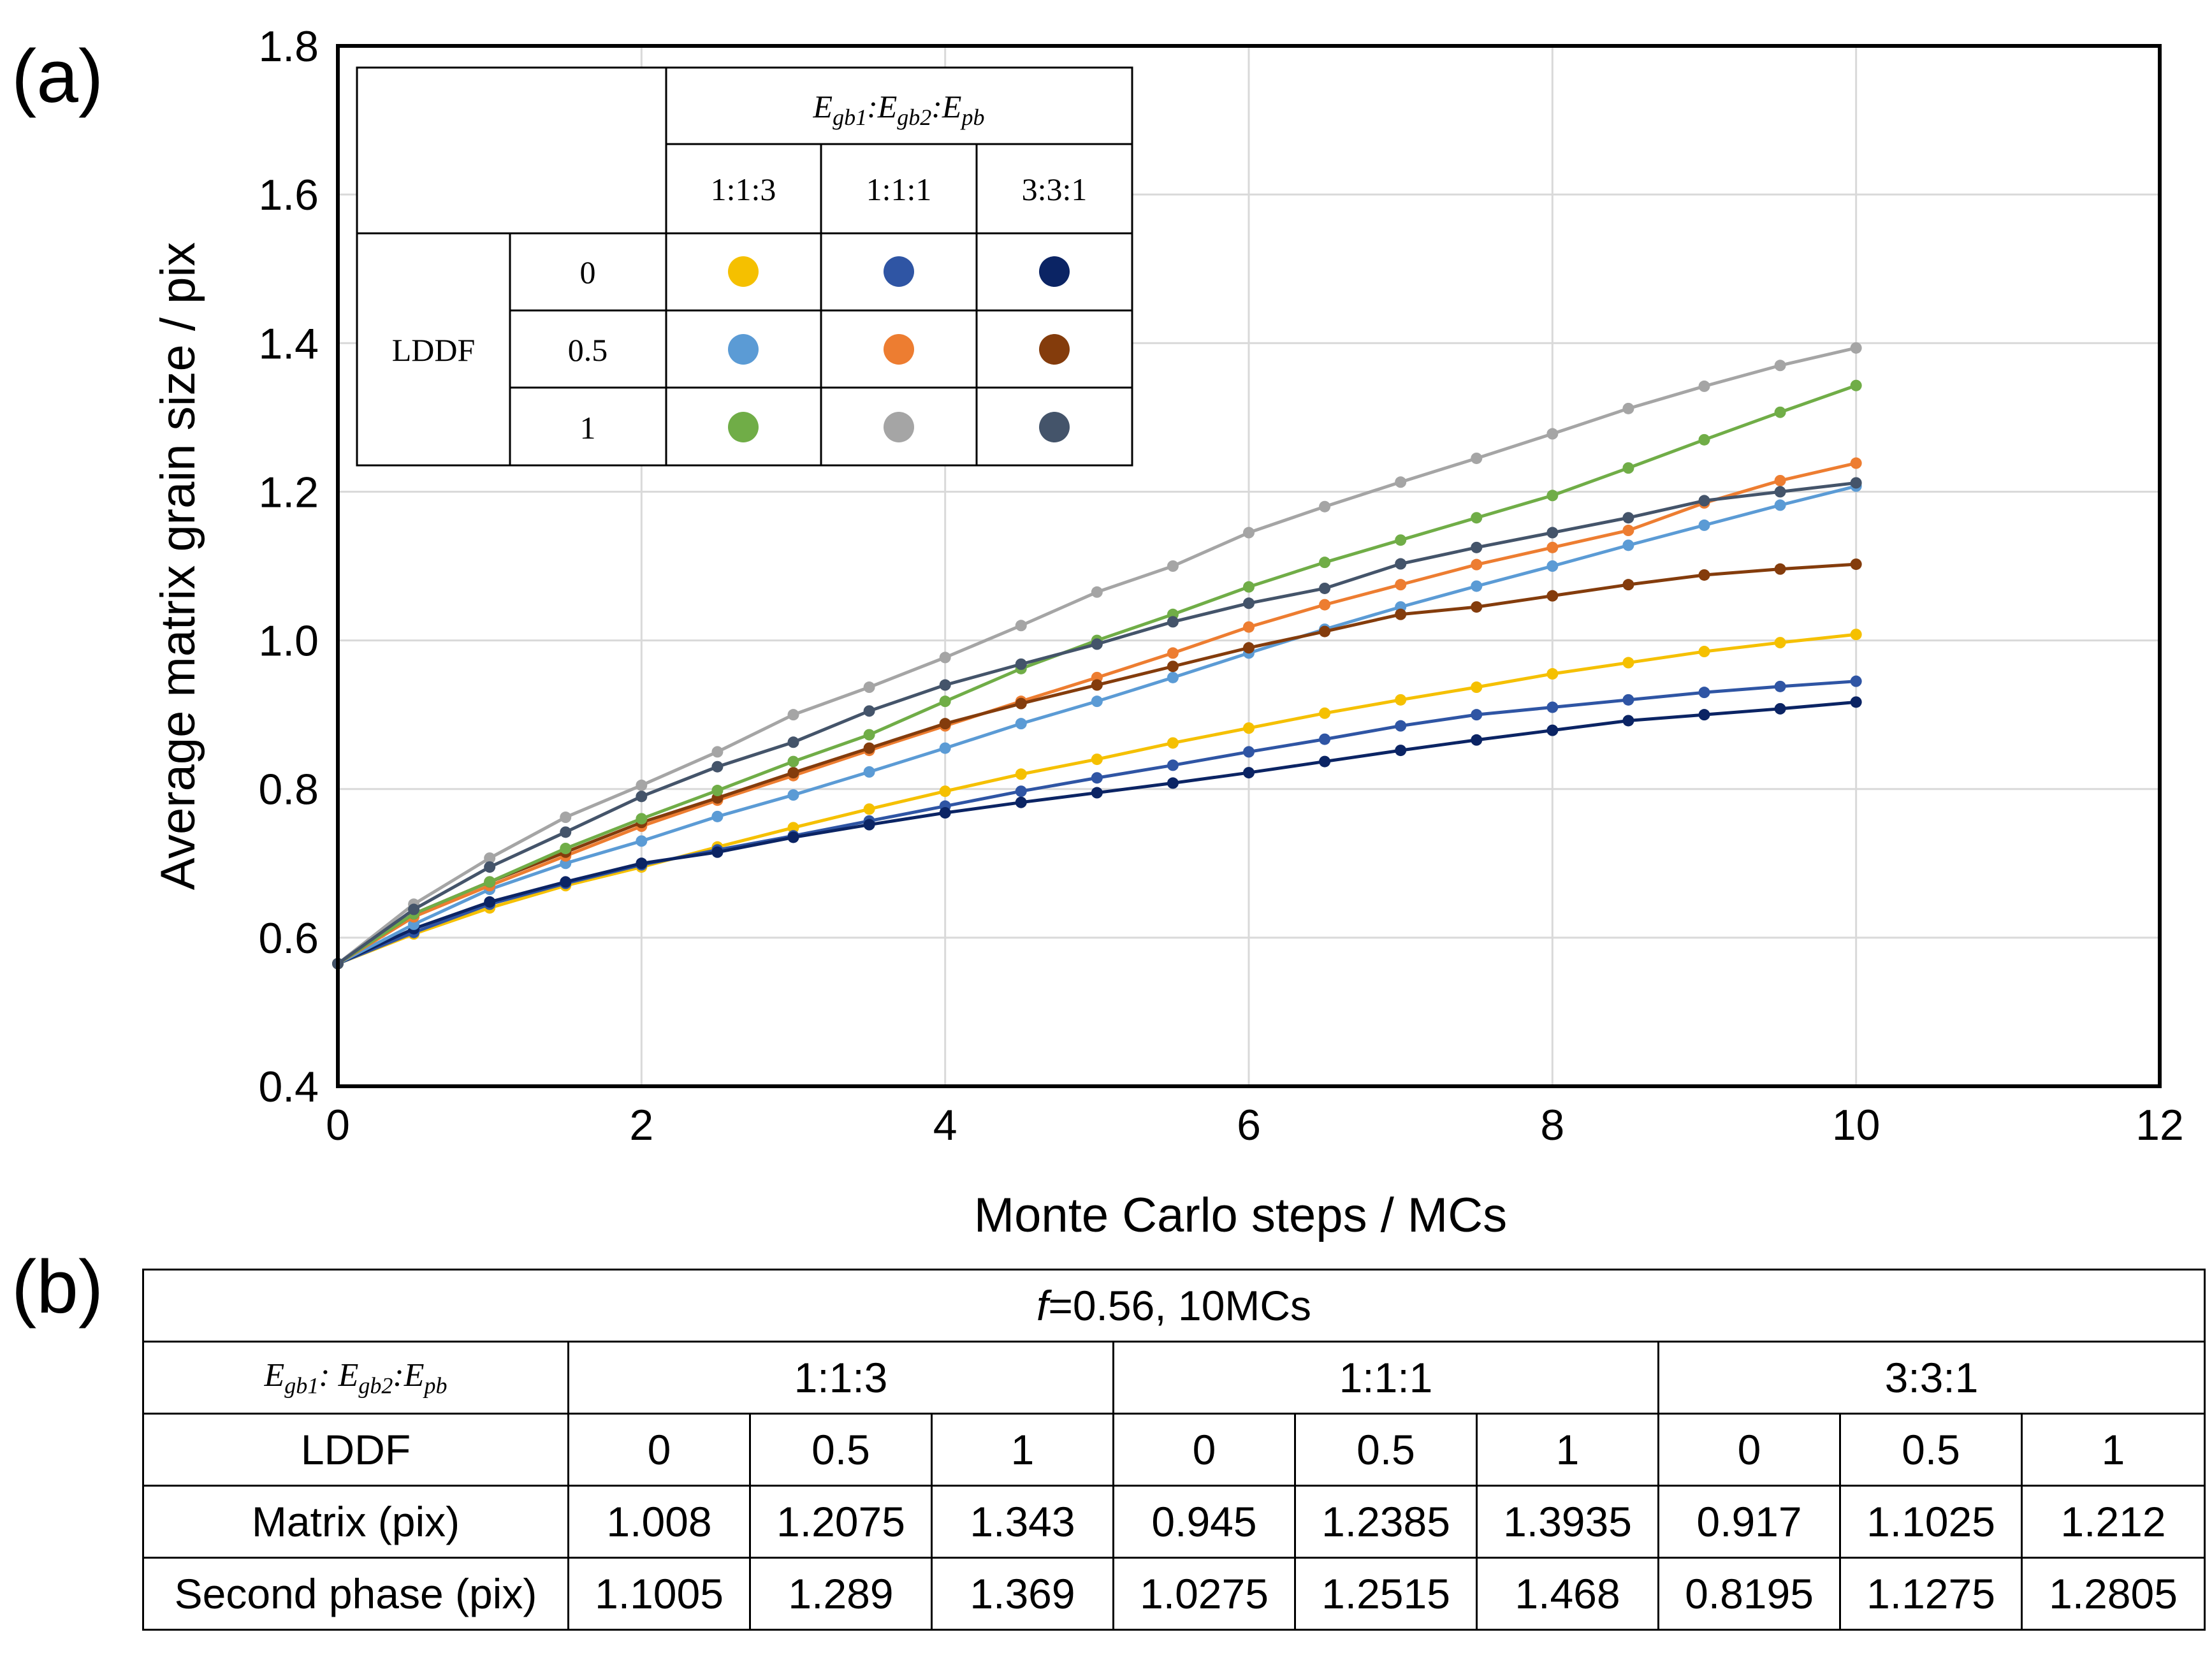 The height and width of the screenshot is (1660, 2212). What do you see at coordinates (659, 1522) in the screenshot?
I see `table-cell: 1.008` at bounding box center [659, 1522].